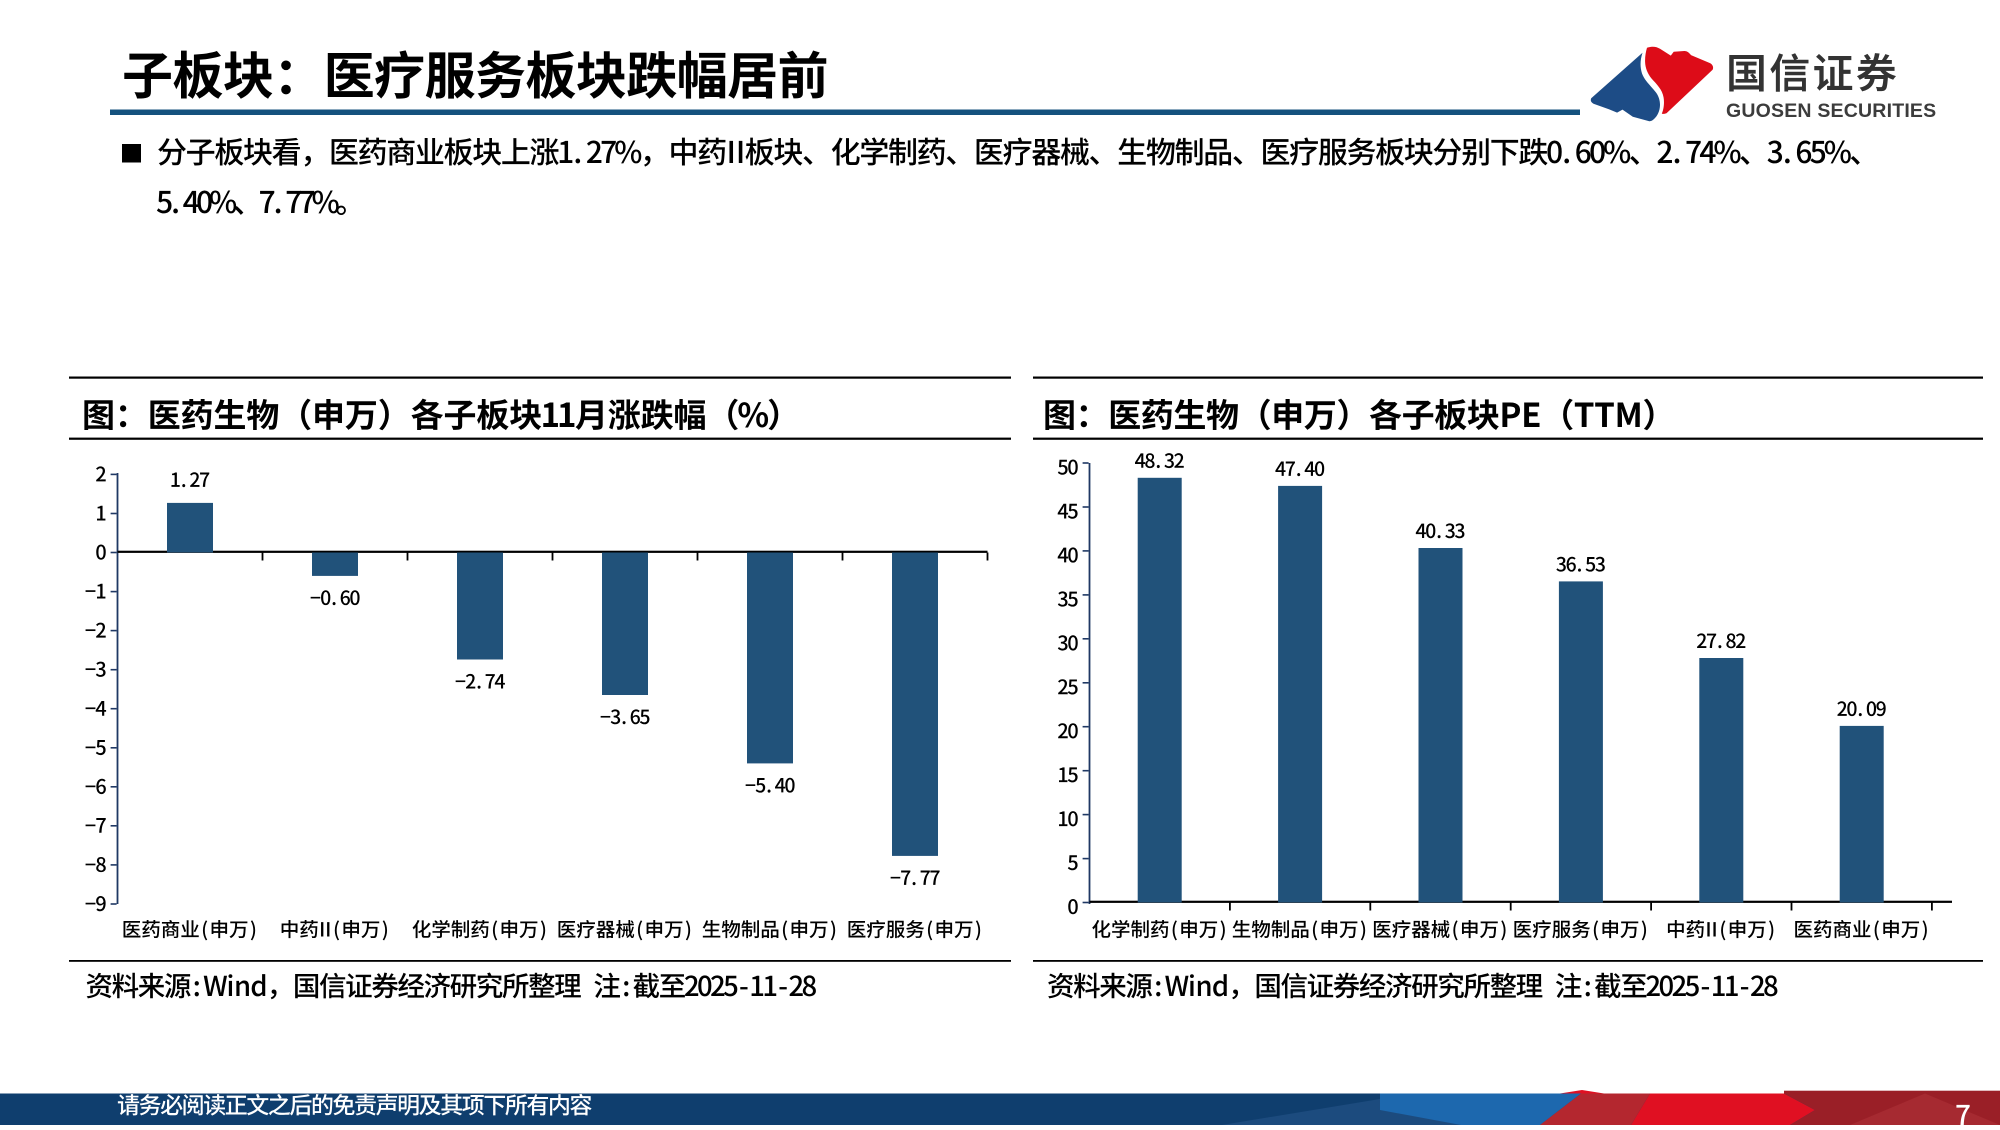 The image size is (2000, 1130). What do you see at coordinates (1831, 111) in the screenshot?
I see `svg-text: GUOSEN SECURITIES` at bounding box center [1831, 111].